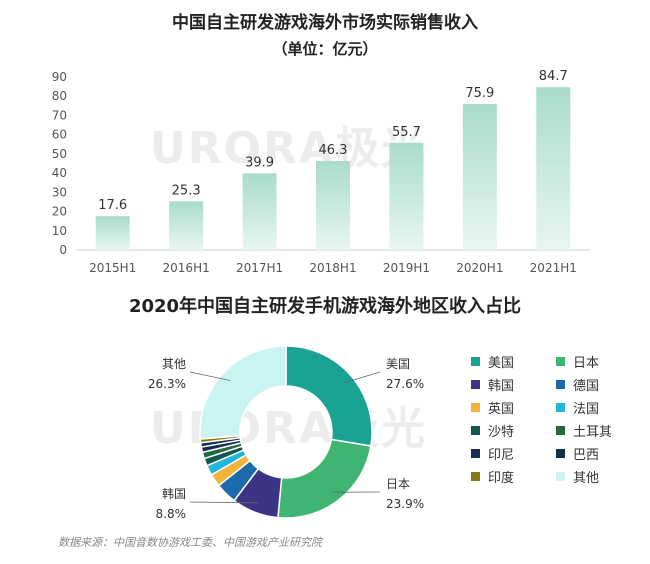 The image size is (650, 564). I want to click on bar-2020H1, so click(479, 177).